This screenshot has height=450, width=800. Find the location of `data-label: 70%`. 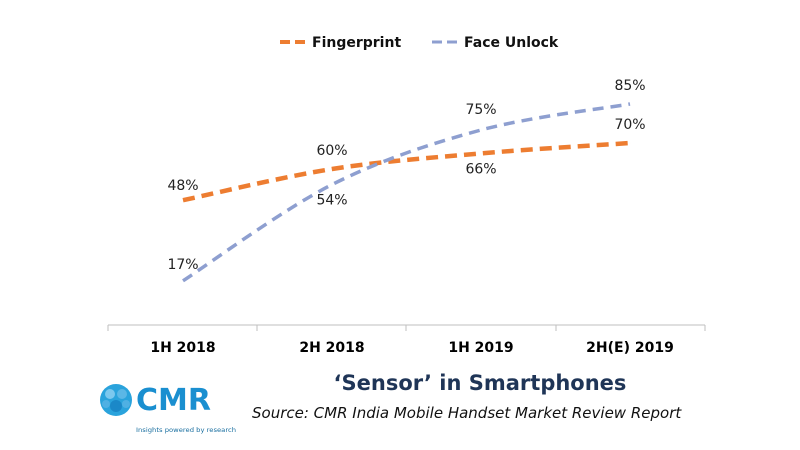

data-label: 70% is located at coordinates (629, 125).